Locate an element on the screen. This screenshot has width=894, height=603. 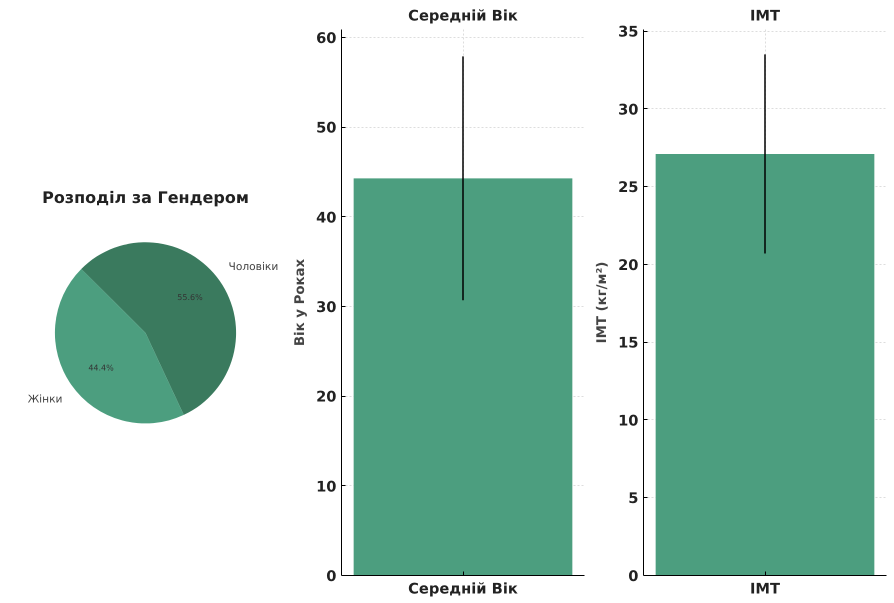
y-tick-label: 60 is located at coordinates (326, 39).